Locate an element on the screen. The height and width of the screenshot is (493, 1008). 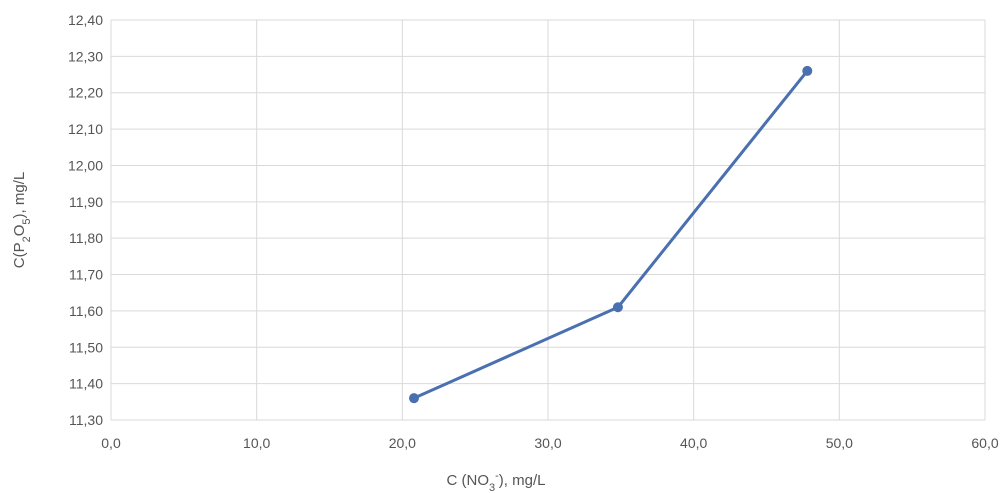
y-tick-label: 12,40 is located at coordinates (85, 20).